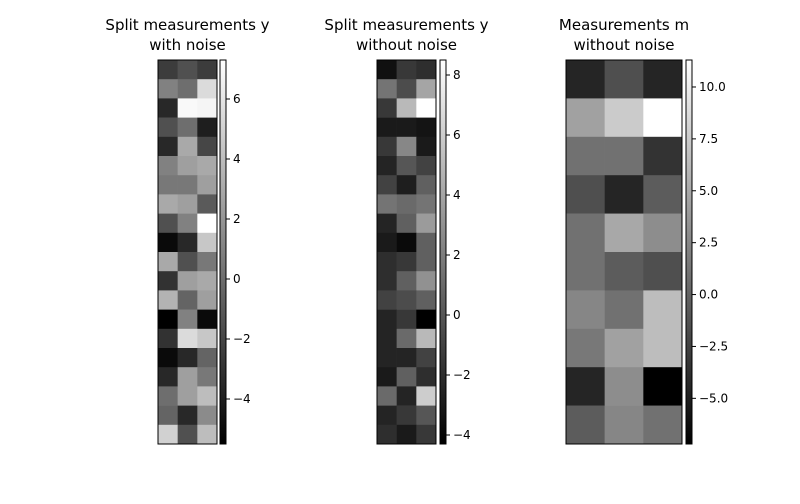  Describe the element at coordinates (623, 45) in the screenshot. I see `chart-title: without noise` at that location.